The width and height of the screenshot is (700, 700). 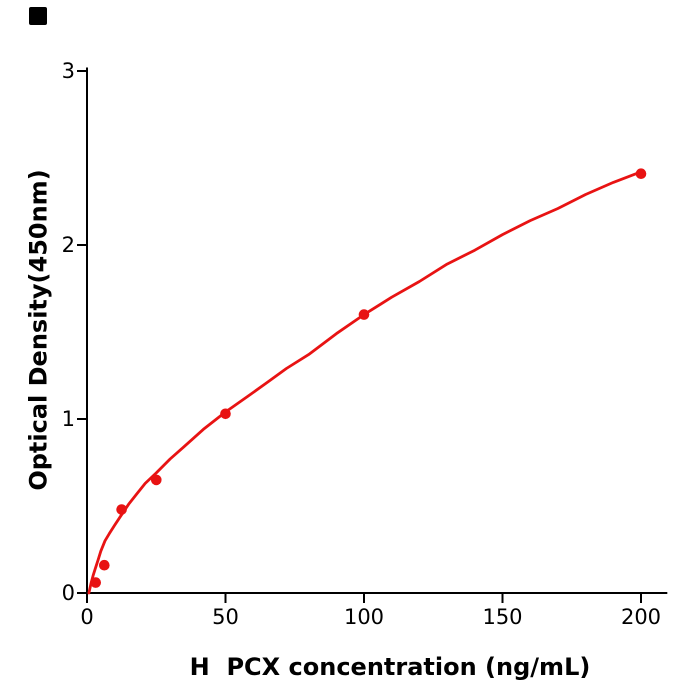 I want to click on x-tick-label: 100, so click(x=364, y=617).